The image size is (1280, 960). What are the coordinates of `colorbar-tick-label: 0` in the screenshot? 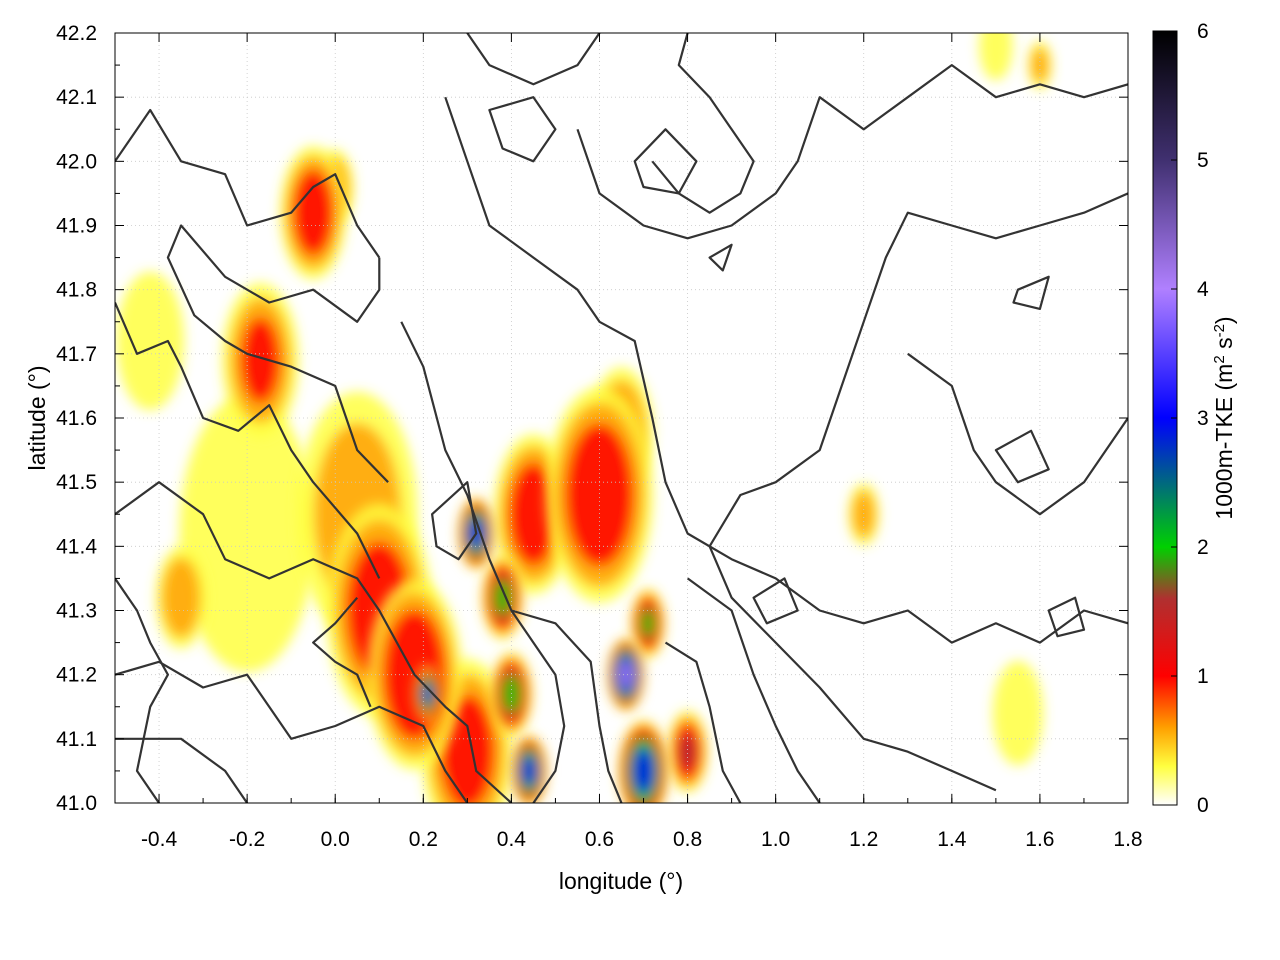 It's located at (1203, 805).